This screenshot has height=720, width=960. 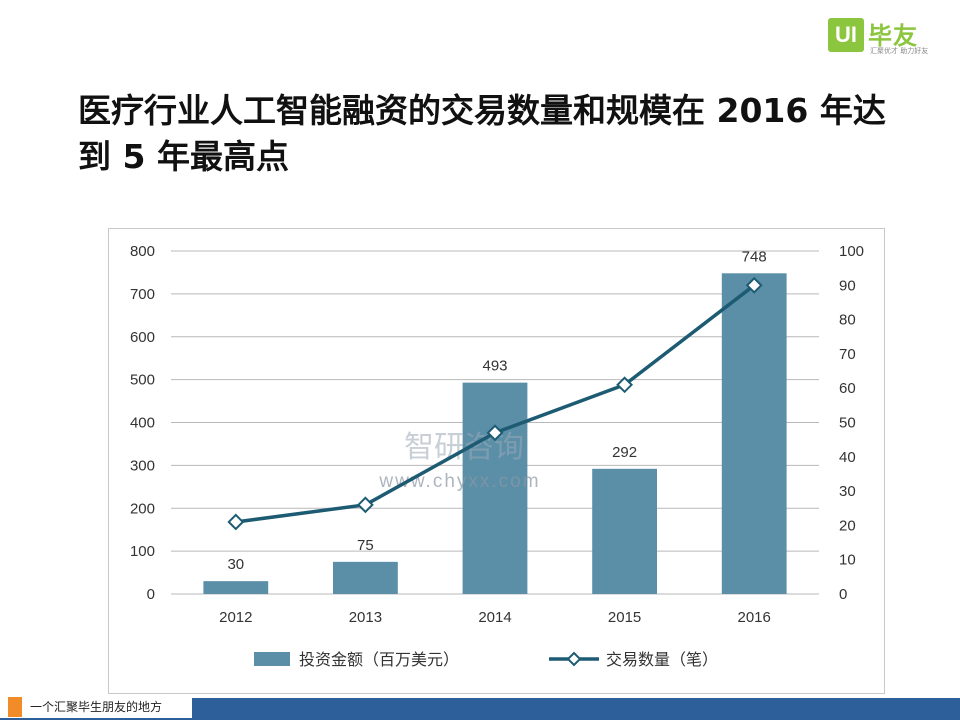 I want to click on y2-tick-label: 50, so click(x=847, y=423).